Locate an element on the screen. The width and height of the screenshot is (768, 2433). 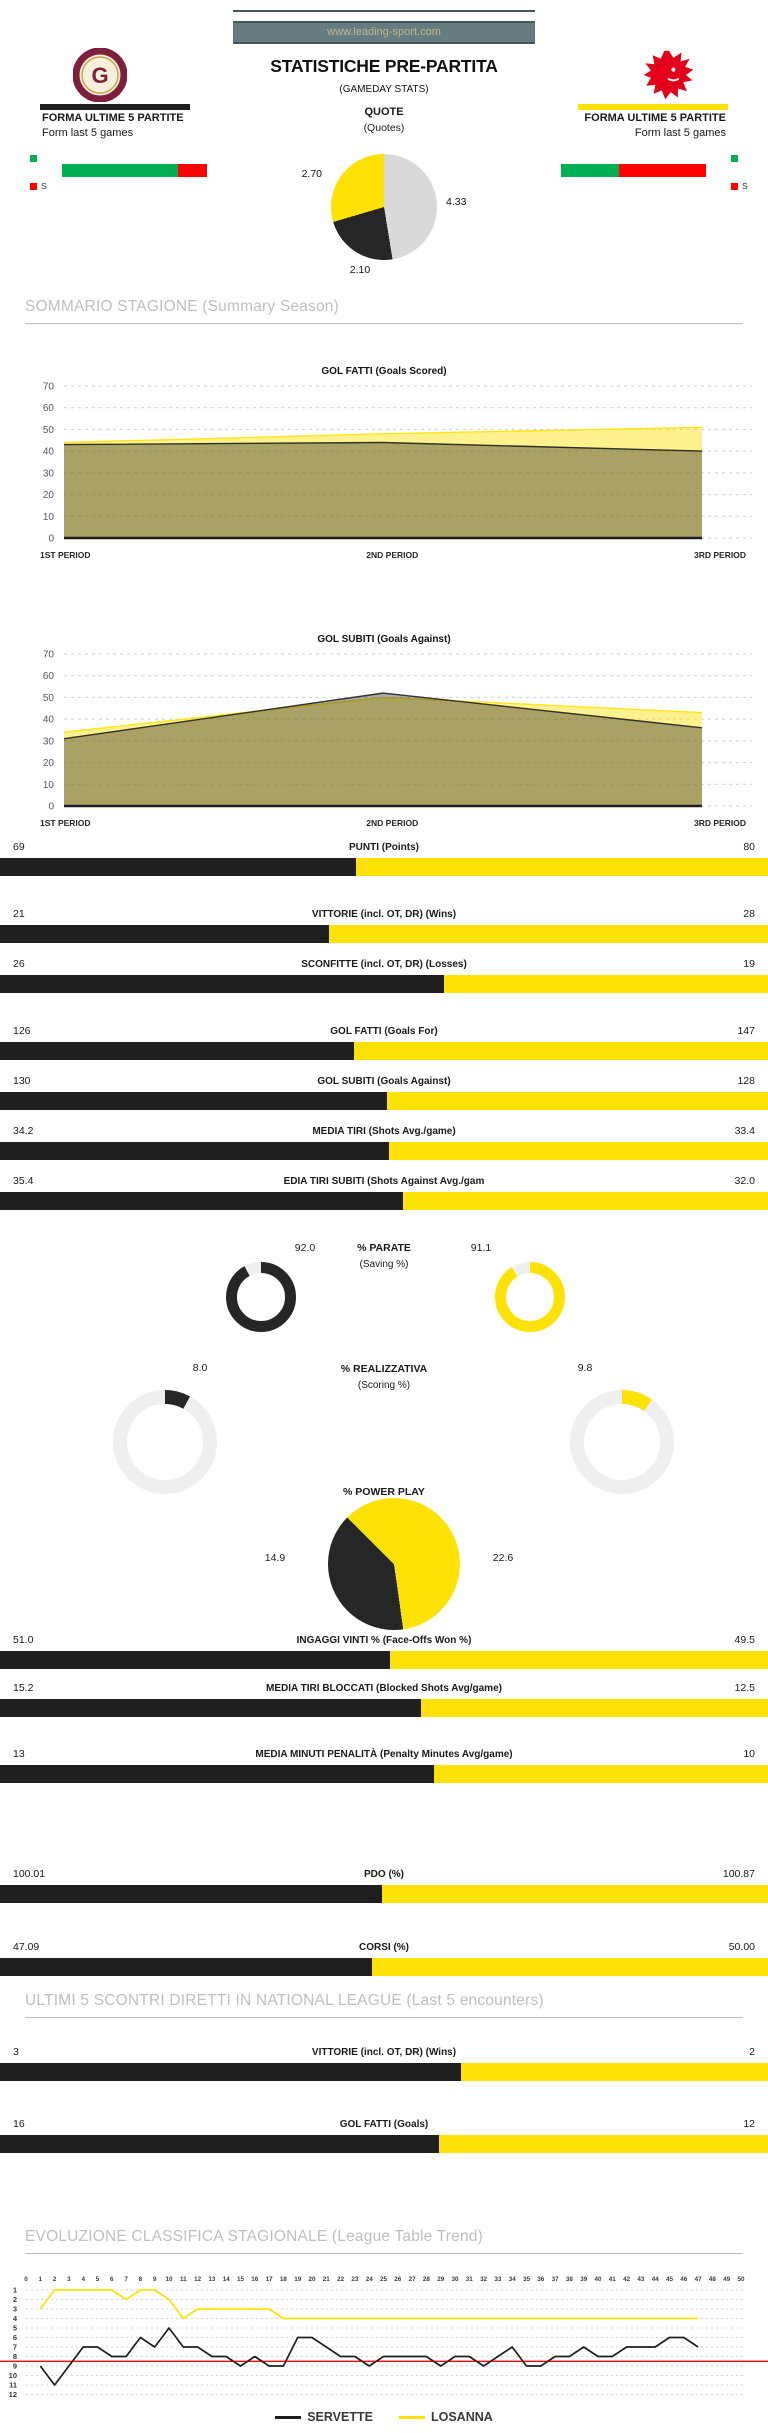
corsi-row-group: 47.09 CORSI (%) 50.00 is located at coordinates (384, 1958).